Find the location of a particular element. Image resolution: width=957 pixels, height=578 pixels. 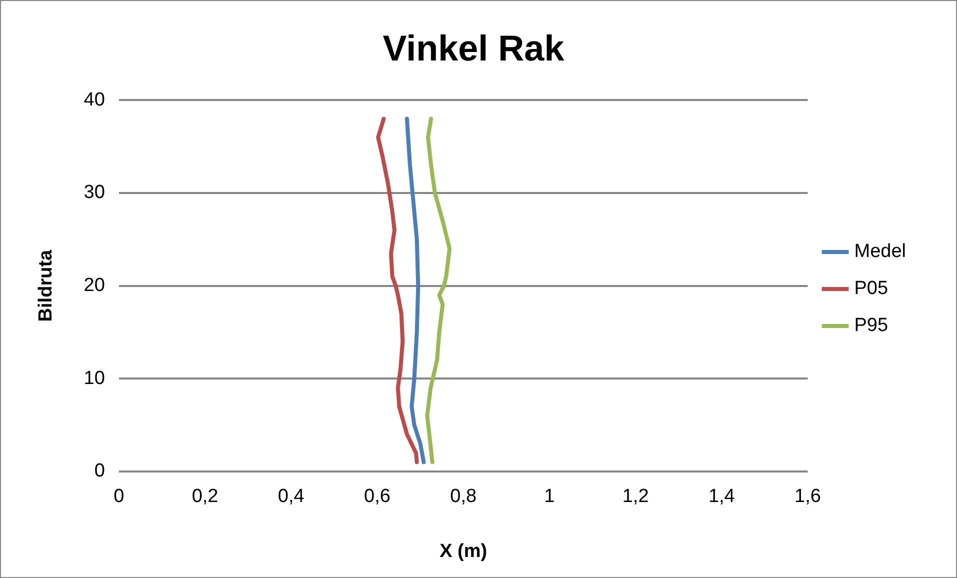

x-tick-label: 0,6 is located at coordinates (377, 497).